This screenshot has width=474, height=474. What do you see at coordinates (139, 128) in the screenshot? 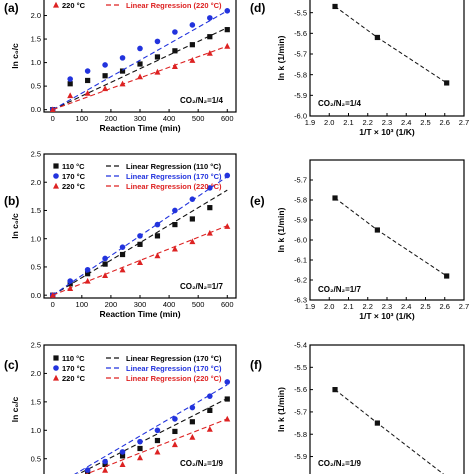
I see `x-axis-title: Reaction Time (min)` at bounding box center [139, 128].